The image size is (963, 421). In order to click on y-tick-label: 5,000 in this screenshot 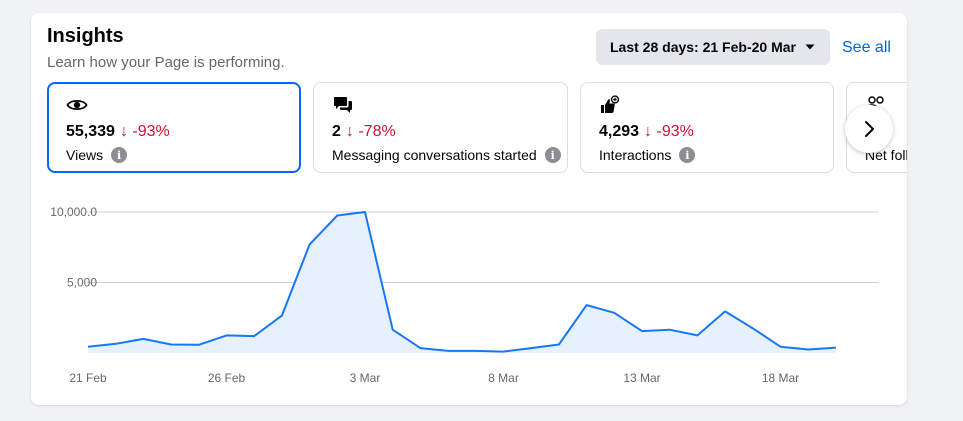, I will do `click(82, 283)`.